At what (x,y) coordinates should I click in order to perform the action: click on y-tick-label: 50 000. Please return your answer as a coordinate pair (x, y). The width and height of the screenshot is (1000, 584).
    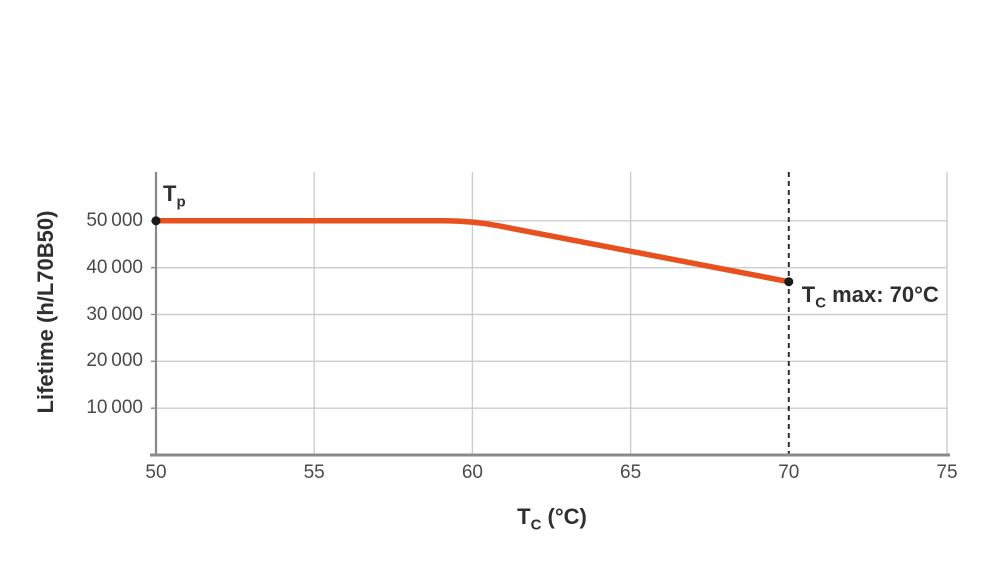
    Looking at the image, I should click on (114, 220).